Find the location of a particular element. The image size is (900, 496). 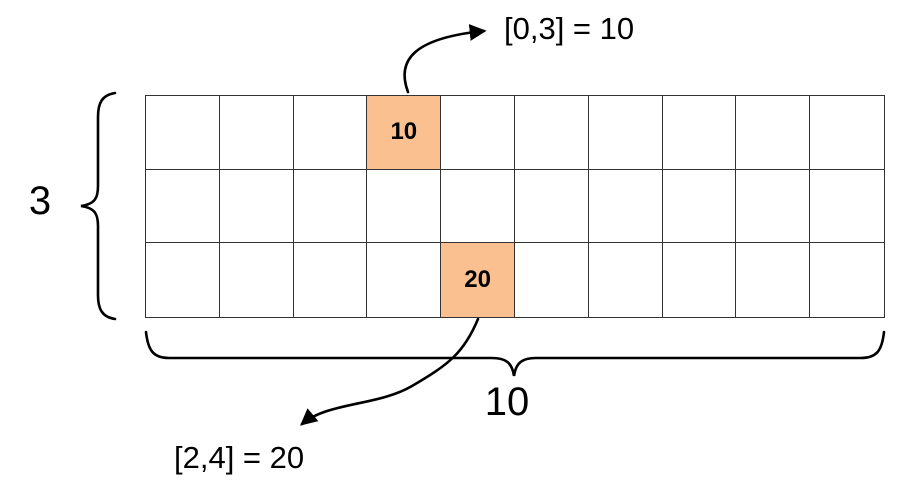

grid-cell-0-3: 10 is located at coordinates (404, 133).